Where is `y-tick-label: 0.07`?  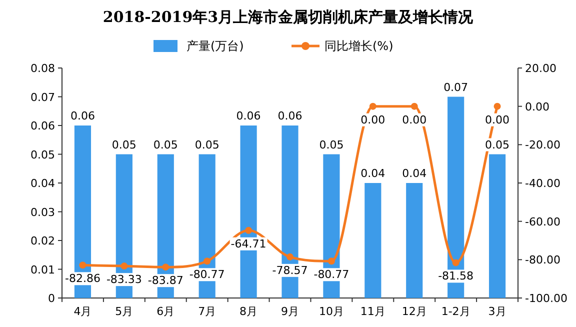 y-tick-label: 0.07 is located at coordinates (42, 97).